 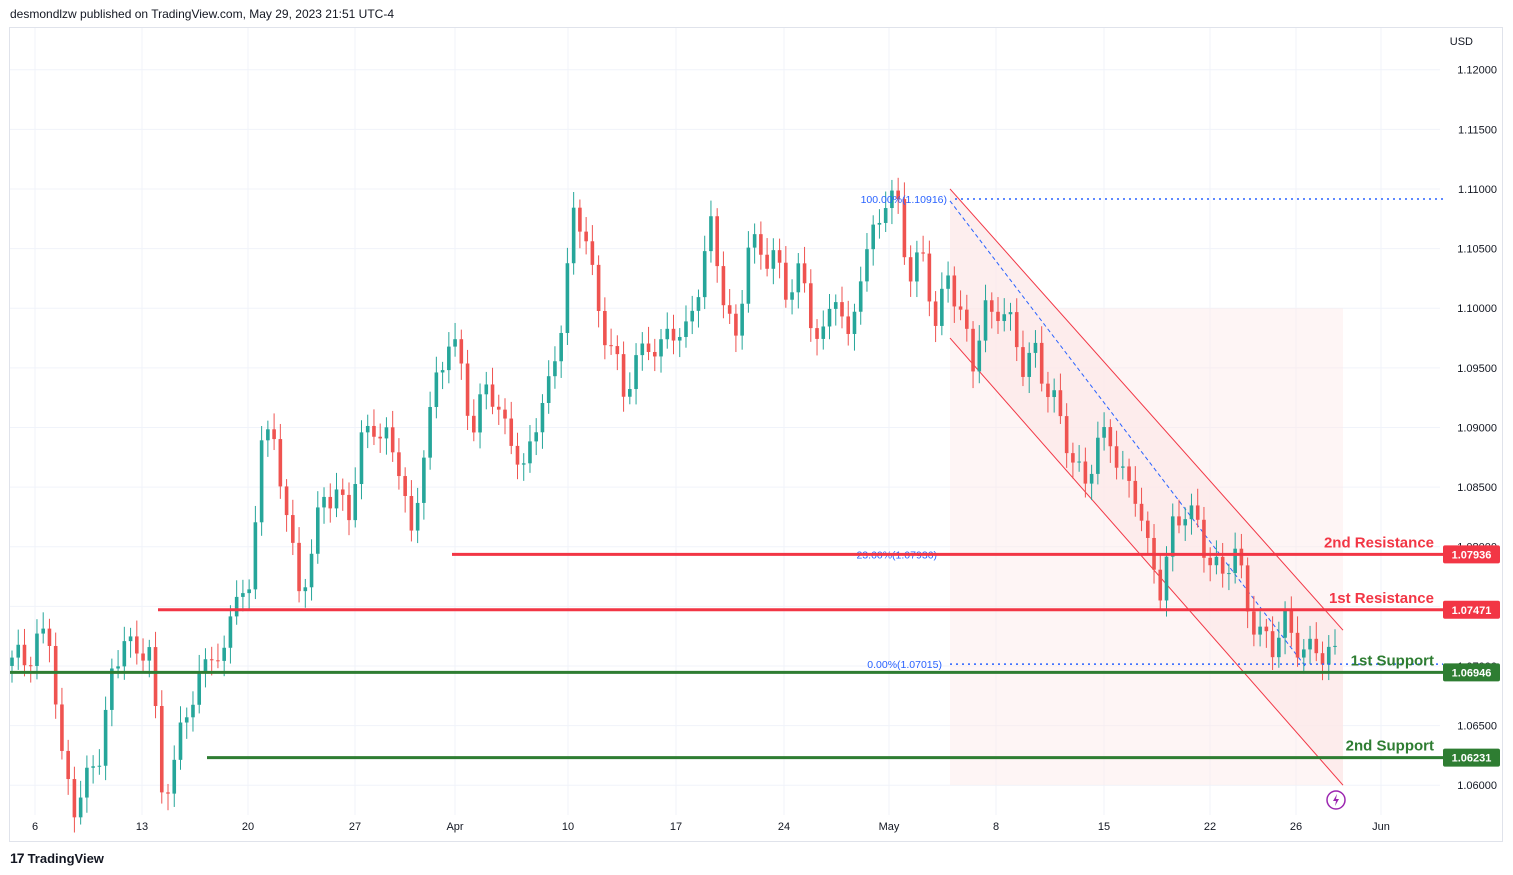 I want to click on currency-label: USD, so click(x=1461, y=42).